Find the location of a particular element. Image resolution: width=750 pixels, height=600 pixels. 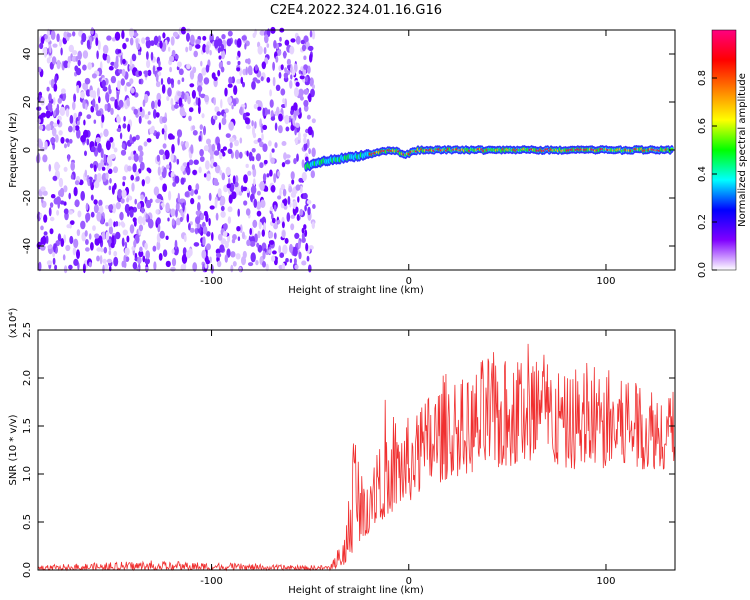

y-tick-label: 2.0 is located at coordinates (27, 378).